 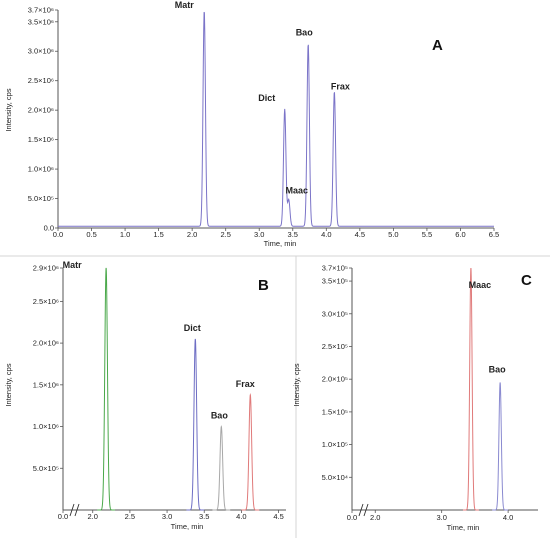 I want to click on y-tick-label: 3.7×10⁶, so click(x=41, y=10).